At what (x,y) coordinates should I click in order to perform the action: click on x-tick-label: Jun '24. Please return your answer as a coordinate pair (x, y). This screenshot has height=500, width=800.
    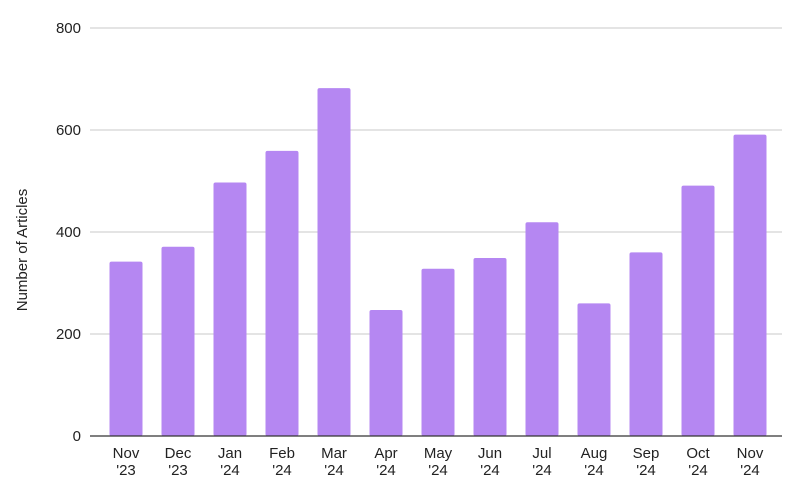
    Looking at the image, I should click on (490, 462).